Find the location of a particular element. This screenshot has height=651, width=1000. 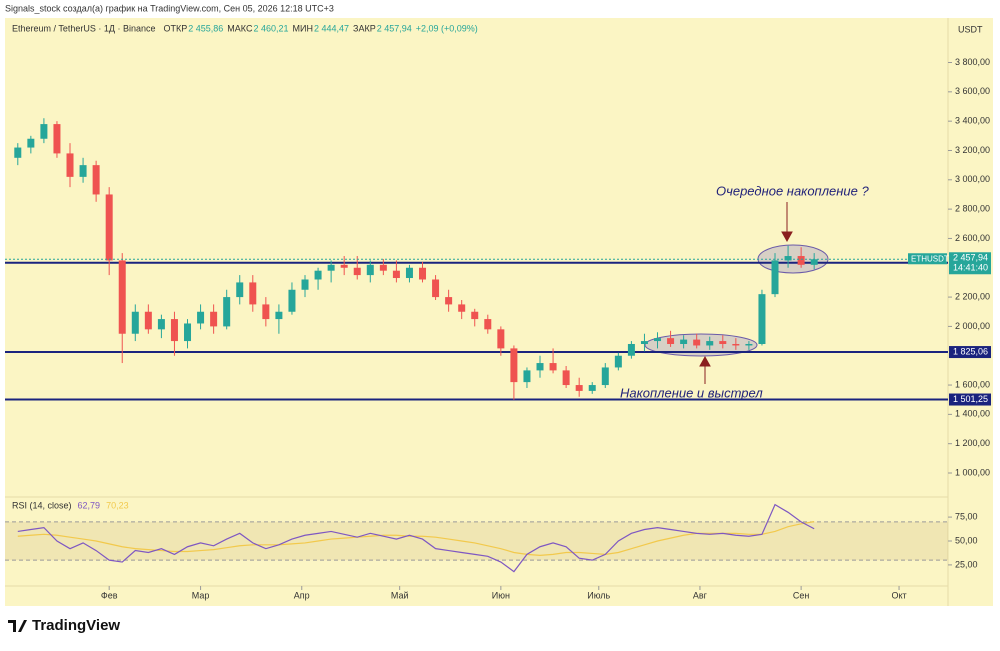

rsi-line is located at coordinates (416, 538).